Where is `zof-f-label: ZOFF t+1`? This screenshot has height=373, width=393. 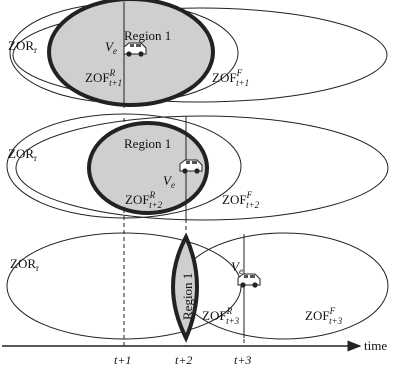
zof-f-label: ZOFF t+1 is located at coordinates (230, 78).